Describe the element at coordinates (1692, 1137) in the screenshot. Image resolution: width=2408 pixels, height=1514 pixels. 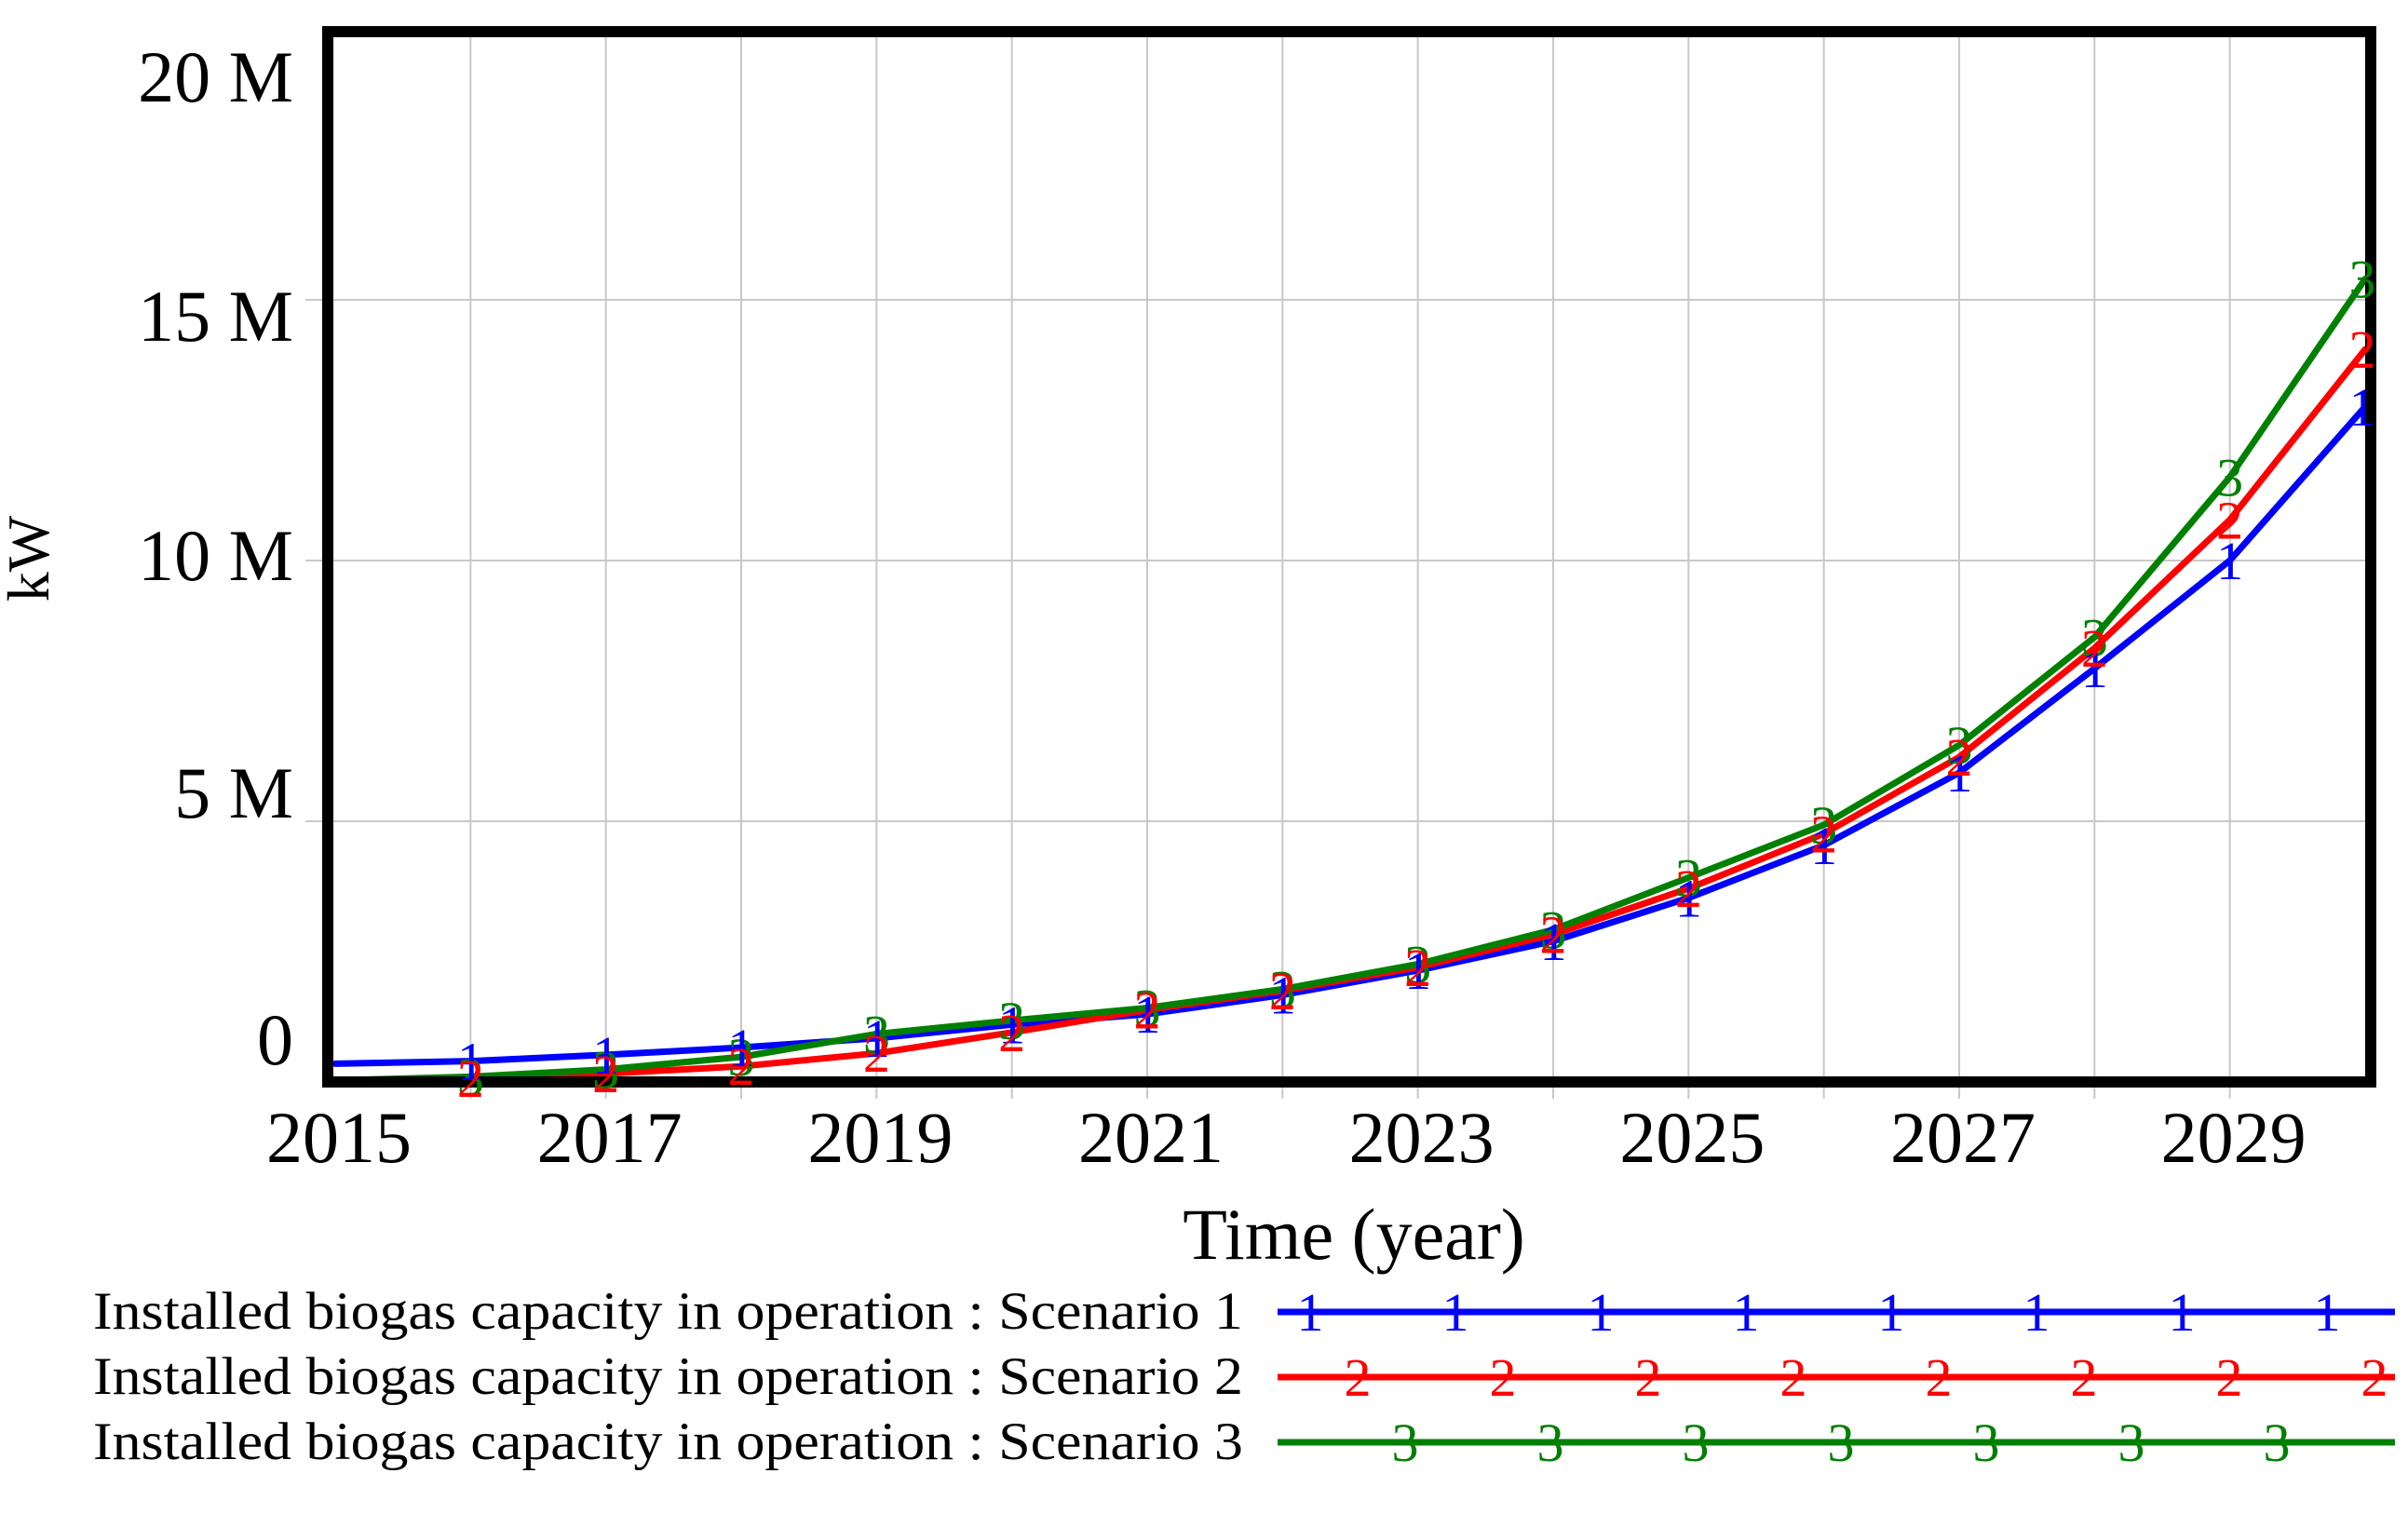
I see `x-tick-label-2025: 2025` at that location.